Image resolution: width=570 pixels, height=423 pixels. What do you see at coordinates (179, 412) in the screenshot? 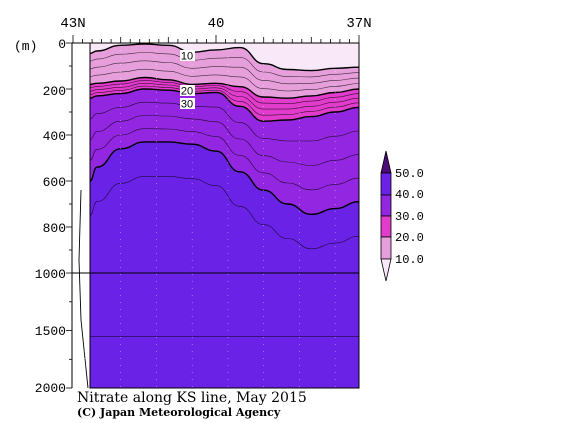
I see `copyright-credit: (C) Japan Meteorological Agency` at bounding box center [179, 412].